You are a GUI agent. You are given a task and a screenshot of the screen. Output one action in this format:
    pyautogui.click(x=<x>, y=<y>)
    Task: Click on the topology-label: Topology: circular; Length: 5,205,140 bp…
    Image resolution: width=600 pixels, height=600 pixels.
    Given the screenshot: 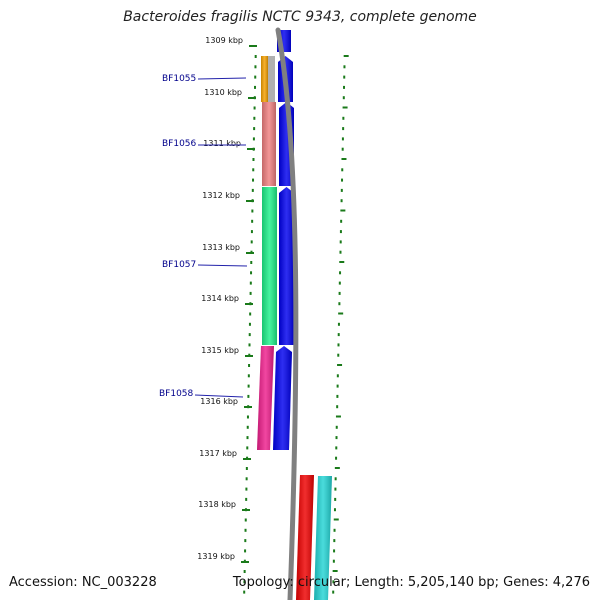 What is the action you would take?
    pyautogui.click(x=411, y=582)
    